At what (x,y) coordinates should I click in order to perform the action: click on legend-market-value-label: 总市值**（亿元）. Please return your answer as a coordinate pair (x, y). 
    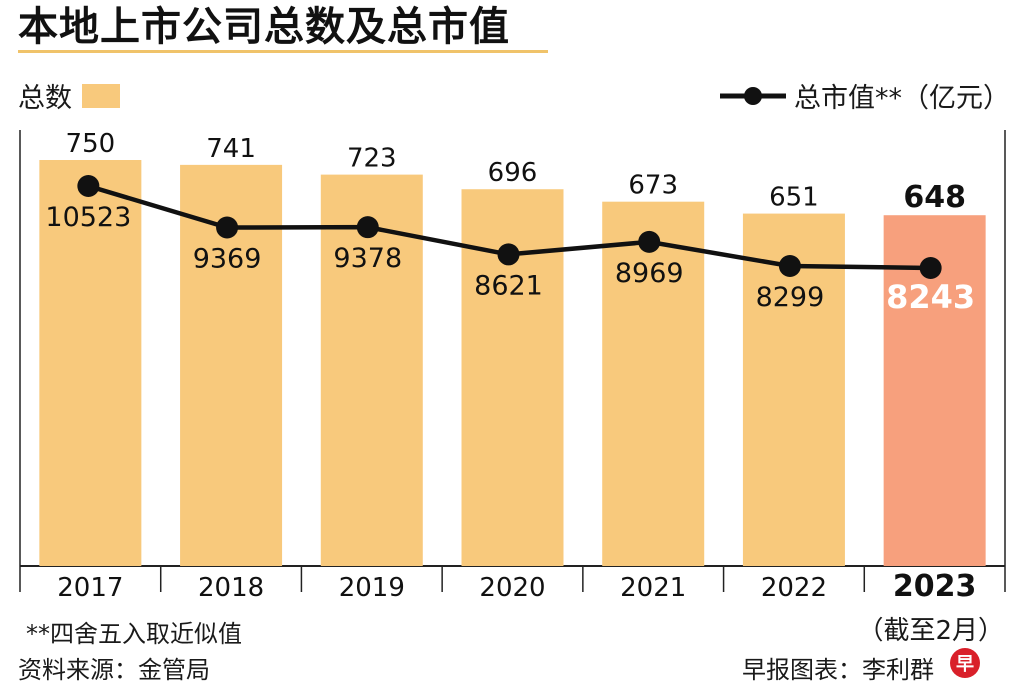
    Looking at the image, I should click on (902, 98).